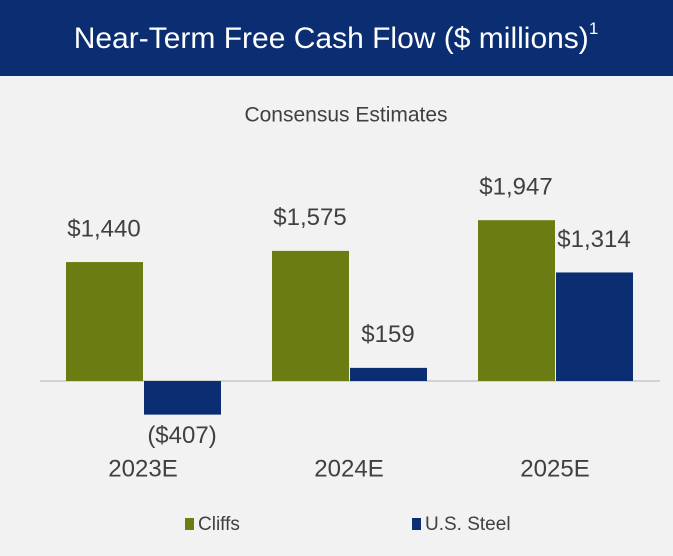  What do you see at coordinates (593, 239) in the screenshot?
I see `value-label: $1,314` at bounding box center [593, 239].